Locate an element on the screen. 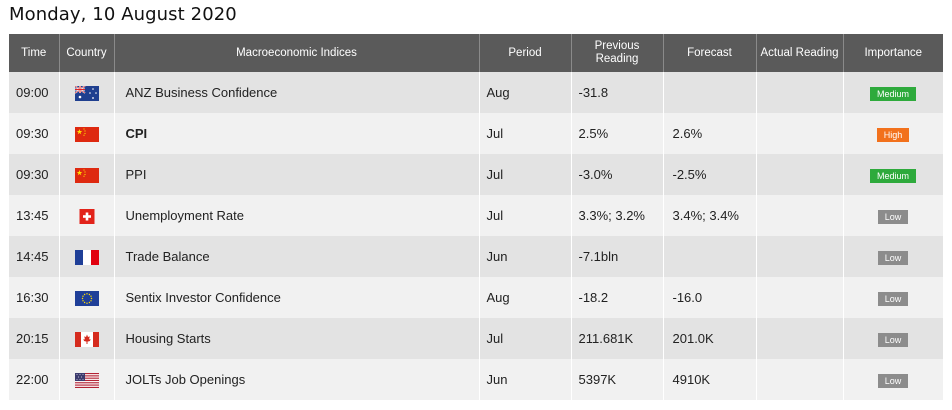  forecast-value: 3.4%; 3.4% is located at coordinates (710, 215).